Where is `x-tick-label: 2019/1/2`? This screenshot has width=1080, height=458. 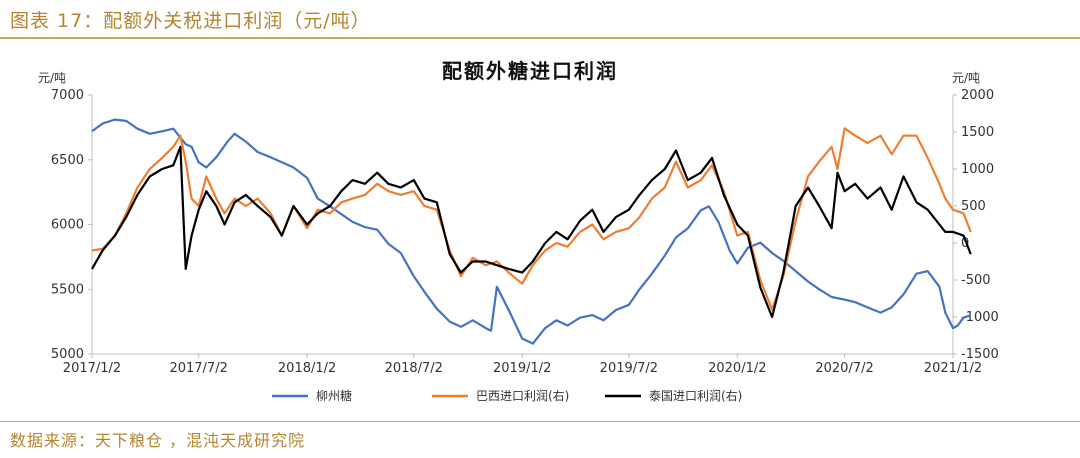 x-tick-label: 2019/1/2 is located at coordinates (522, 368).